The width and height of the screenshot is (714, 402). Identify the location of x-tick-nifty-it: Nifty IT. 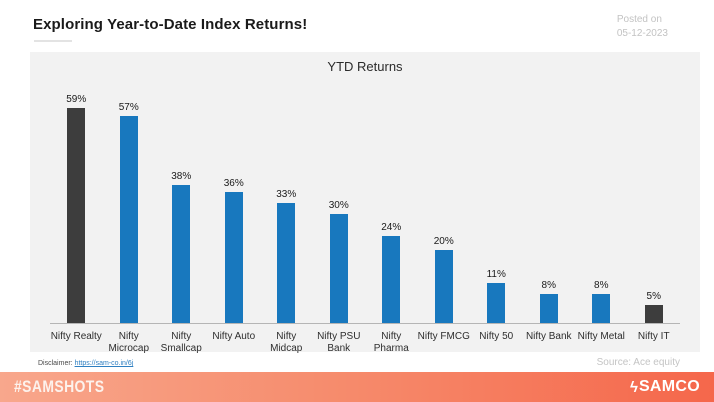
(653, 336).